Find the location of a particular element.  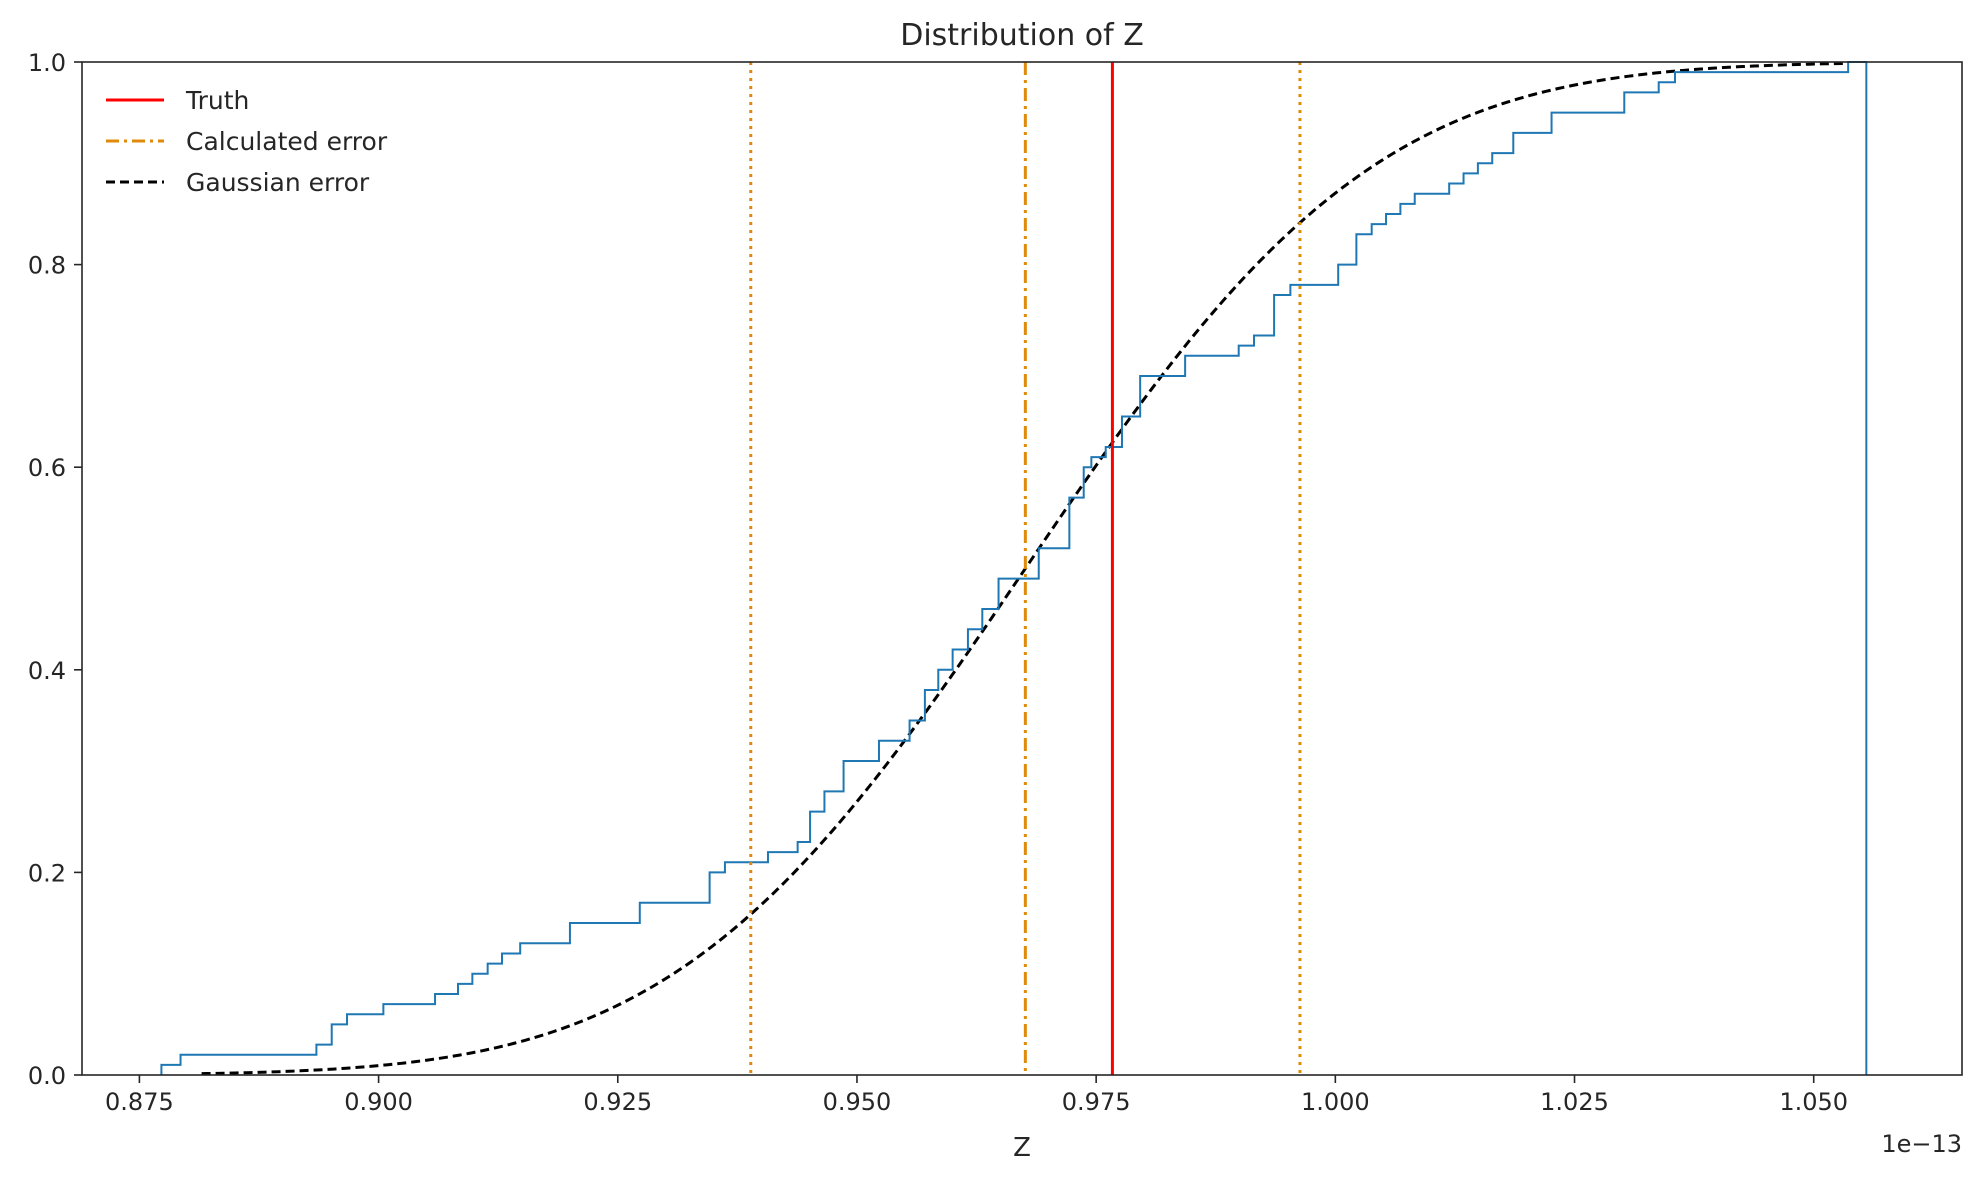

x-tick-label: 0.875 is located at coordinates (139, 1102).